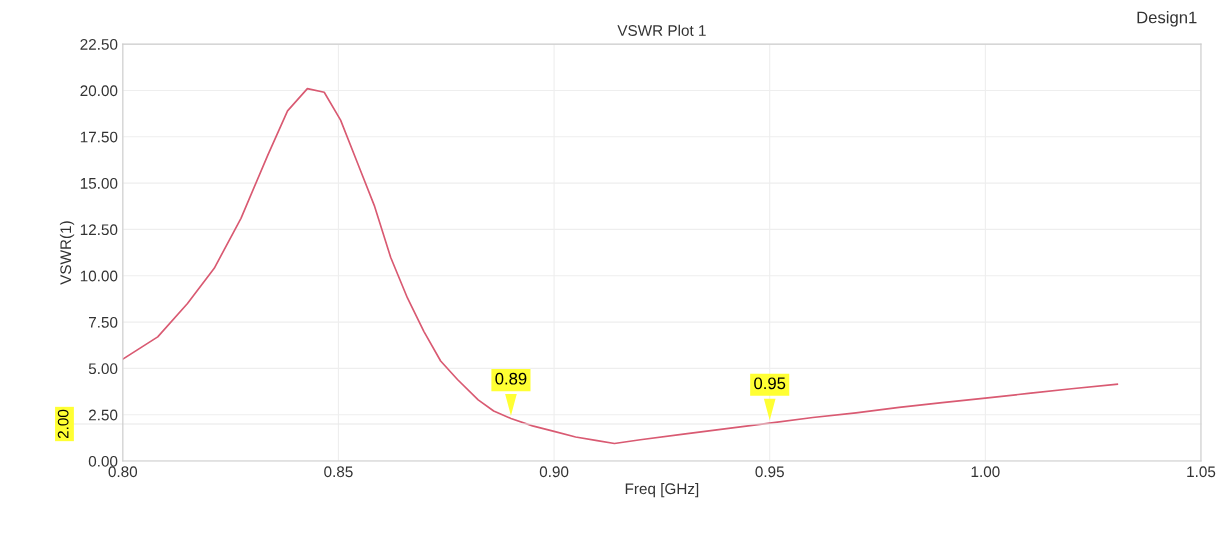 The height and width of the screenshot is (538, 1228). Describe the element at coordinates (99, 183) in the screenshot. I see `y-tick-label: 15.00` at that location.